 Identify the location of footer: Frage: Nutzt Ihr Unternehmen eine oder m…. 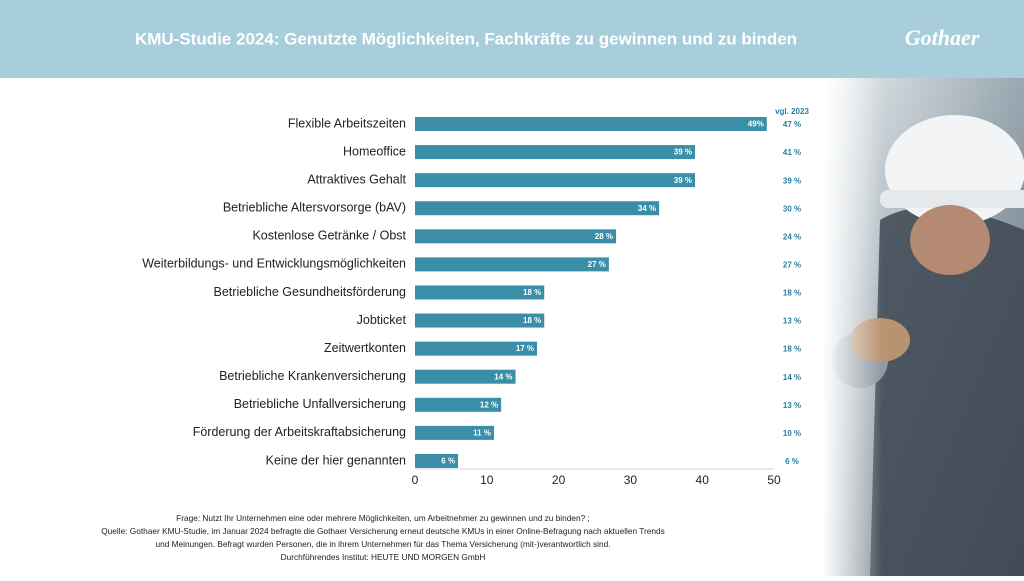
(383, 537).